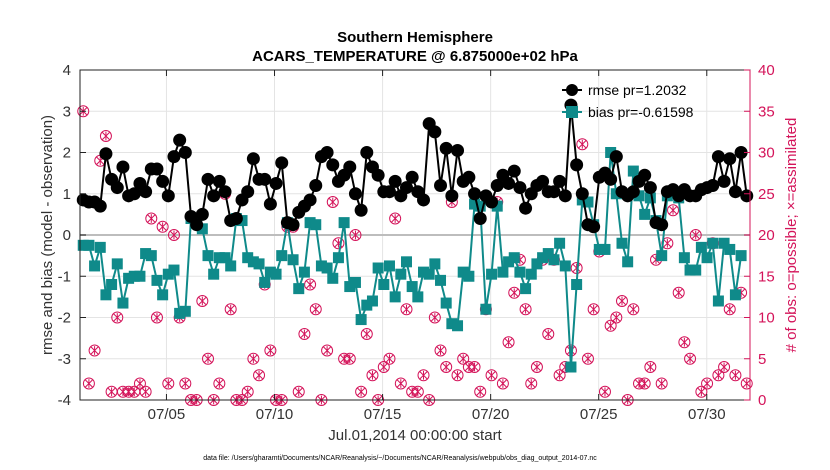  Describe the element at coordinates (491, 414) in the screenshot. I see `x-tick-label: 07/20` at that location.